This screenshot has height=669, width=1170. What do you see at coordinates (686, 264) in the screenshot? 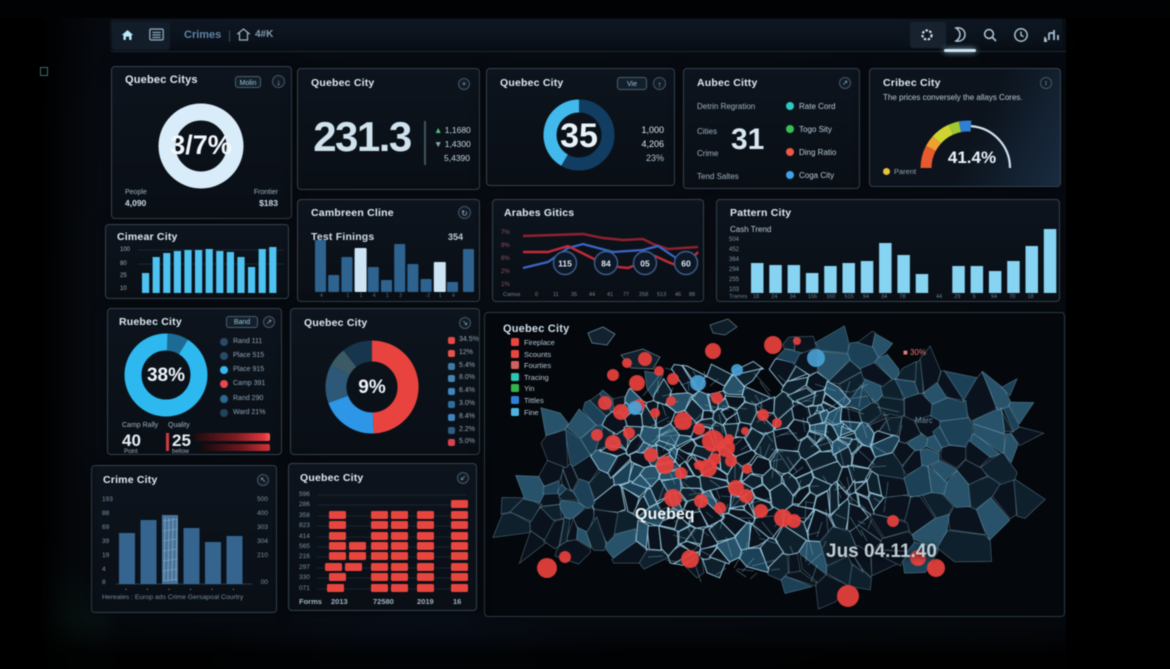
I see `svg-text: 60` at bounding box center [686, 264].